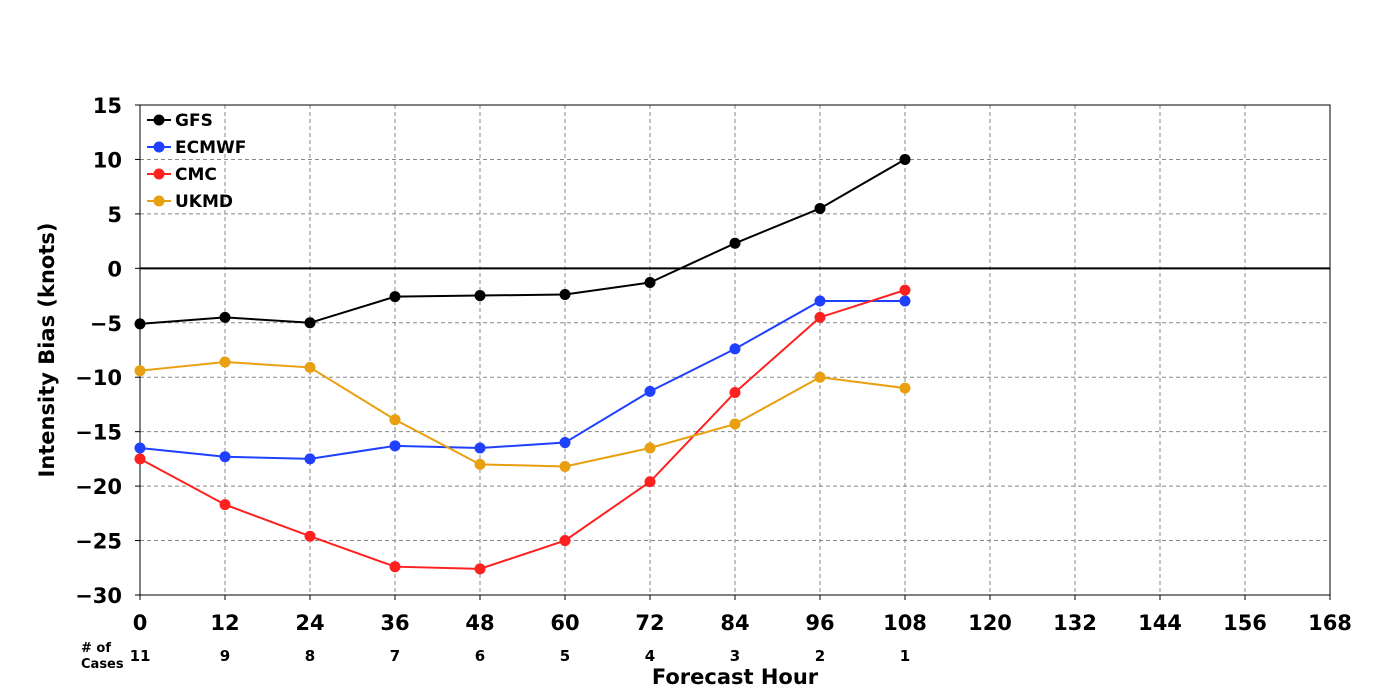  I want to click on series-line-ukmd, so click(522, 414).